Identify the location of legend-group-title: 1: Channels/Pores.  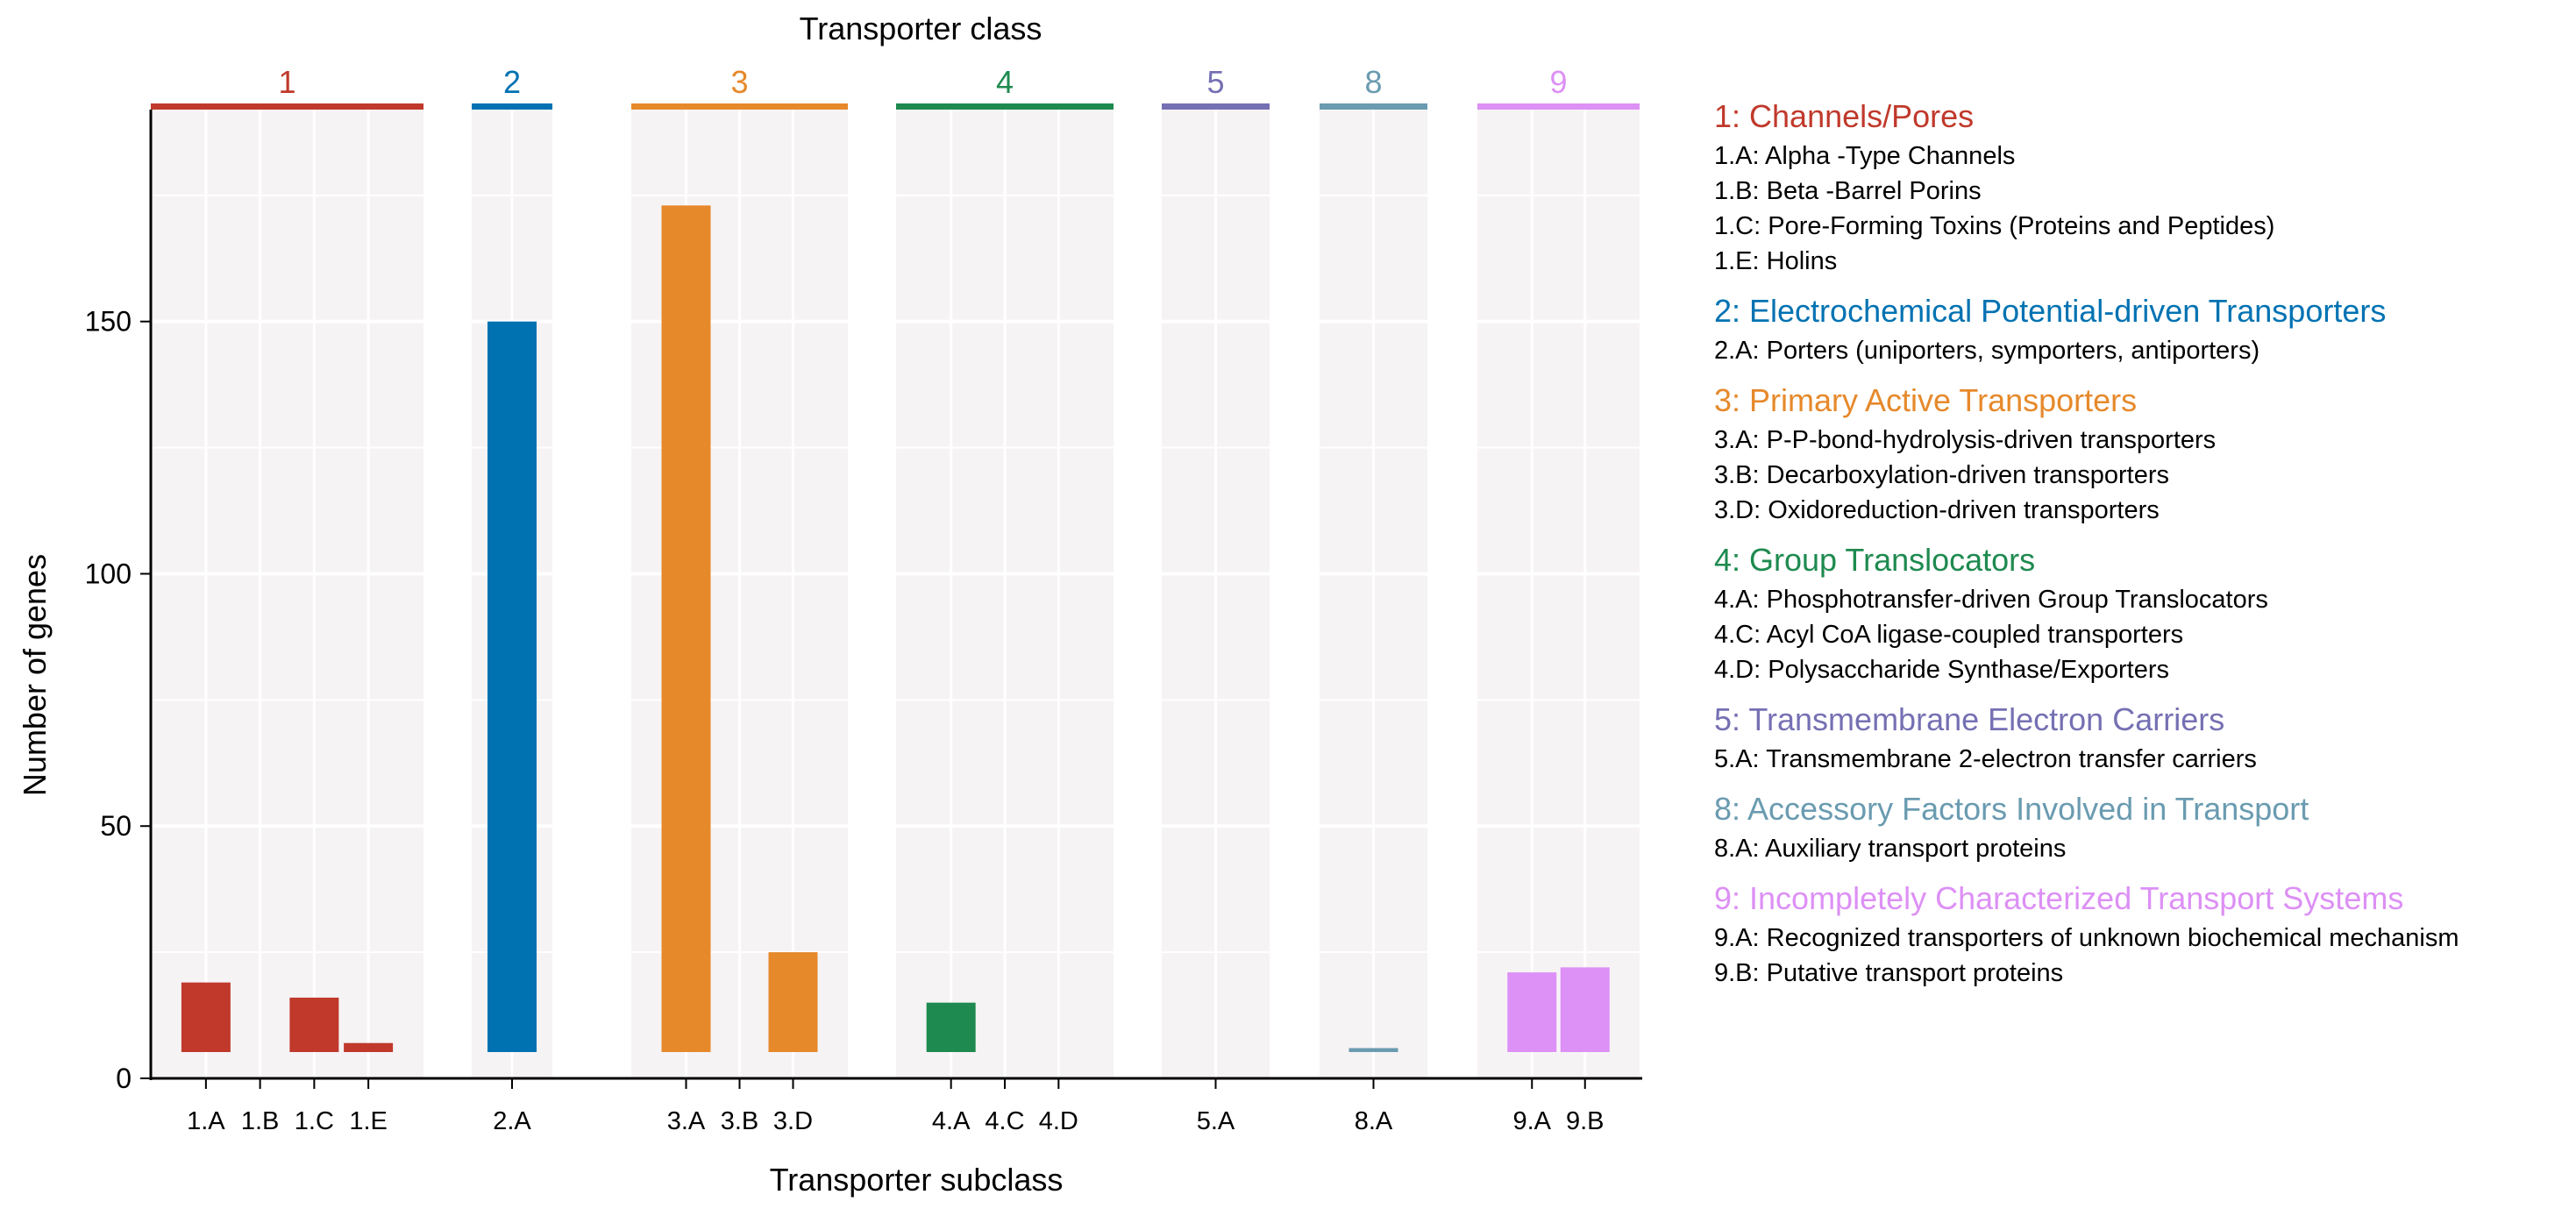
(1844, 116).